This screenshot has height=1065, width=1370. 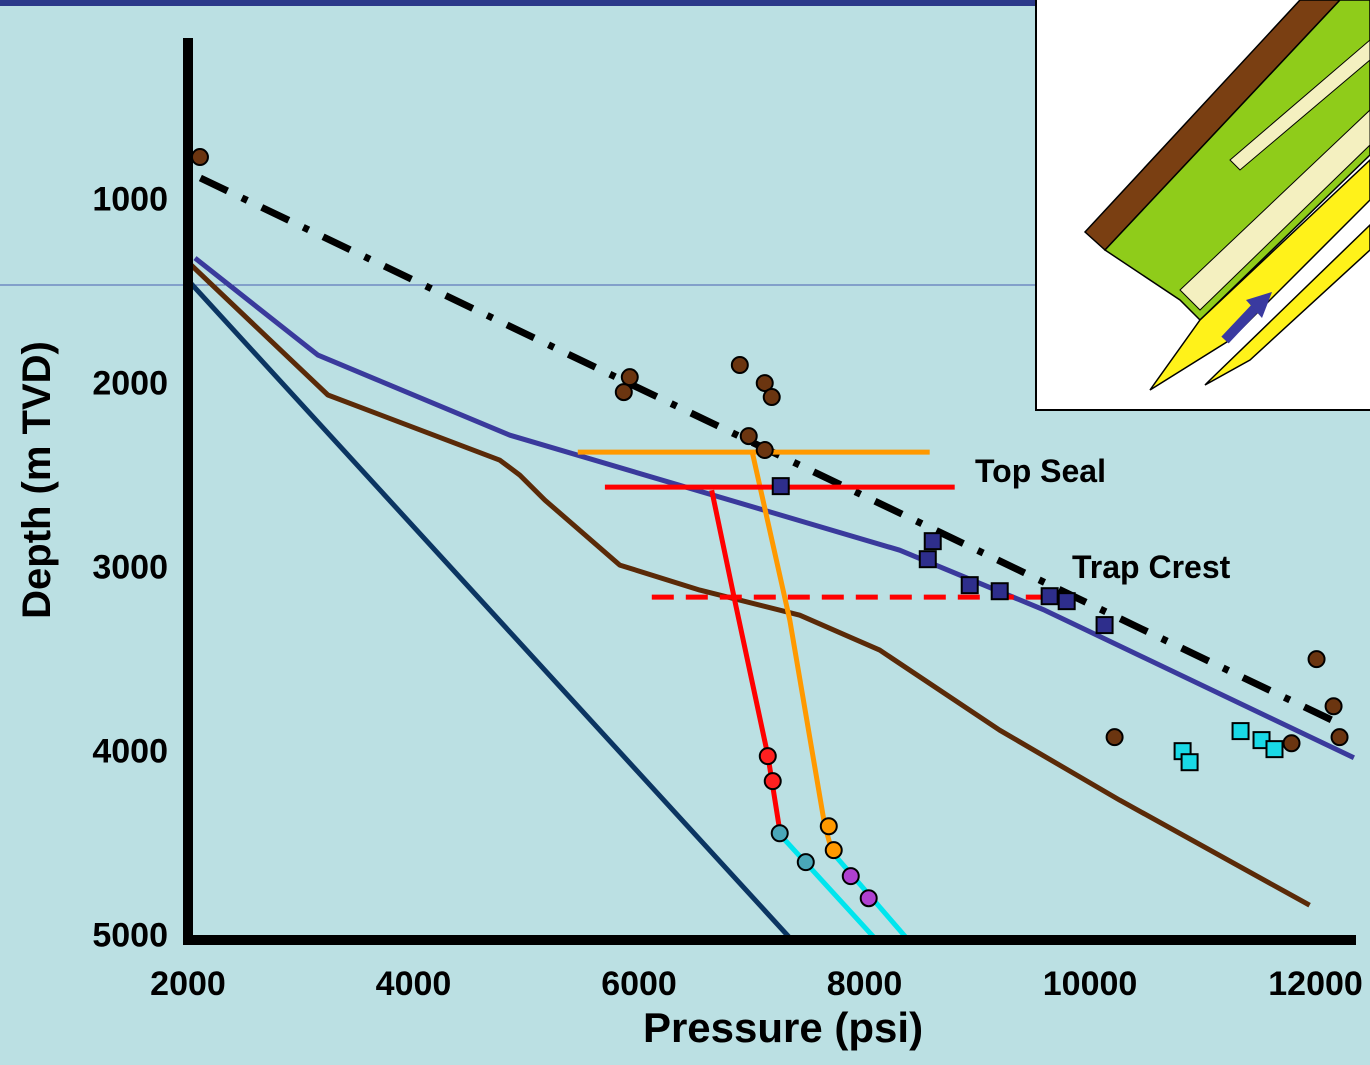 I want to click on y-tick-label: 4000, so click(x=130, y=751).